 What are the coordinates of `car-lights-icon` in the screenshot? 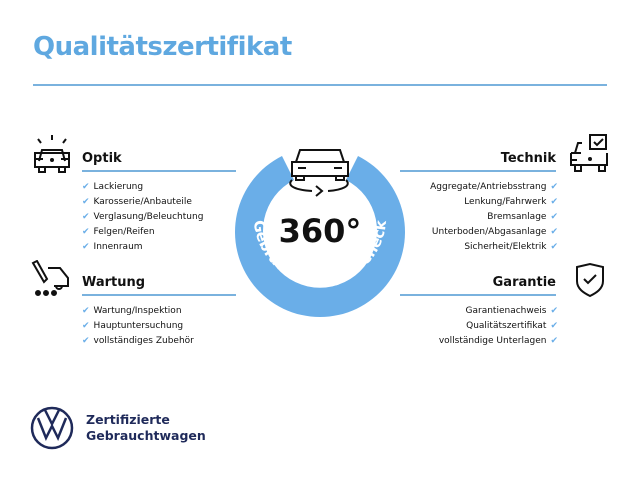 It's located at (52, 154).